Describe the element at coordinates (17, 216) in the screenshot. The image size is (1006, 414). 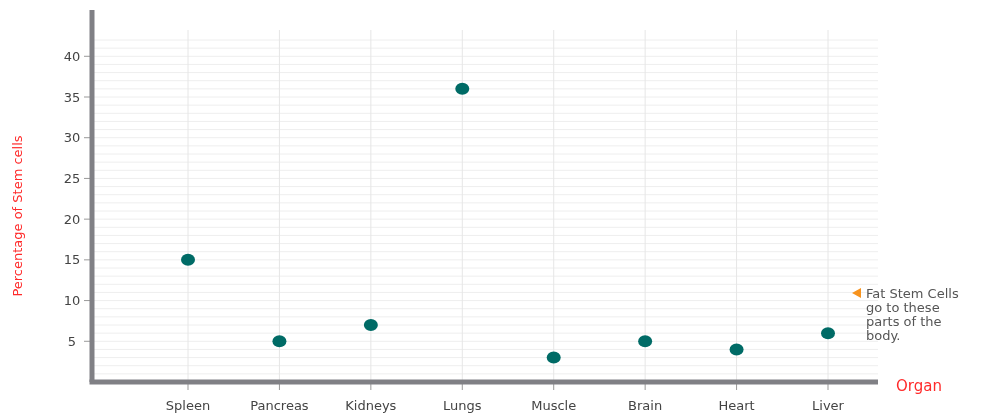
I see `y-axis-title: Percentage of Stem cells` at that location.